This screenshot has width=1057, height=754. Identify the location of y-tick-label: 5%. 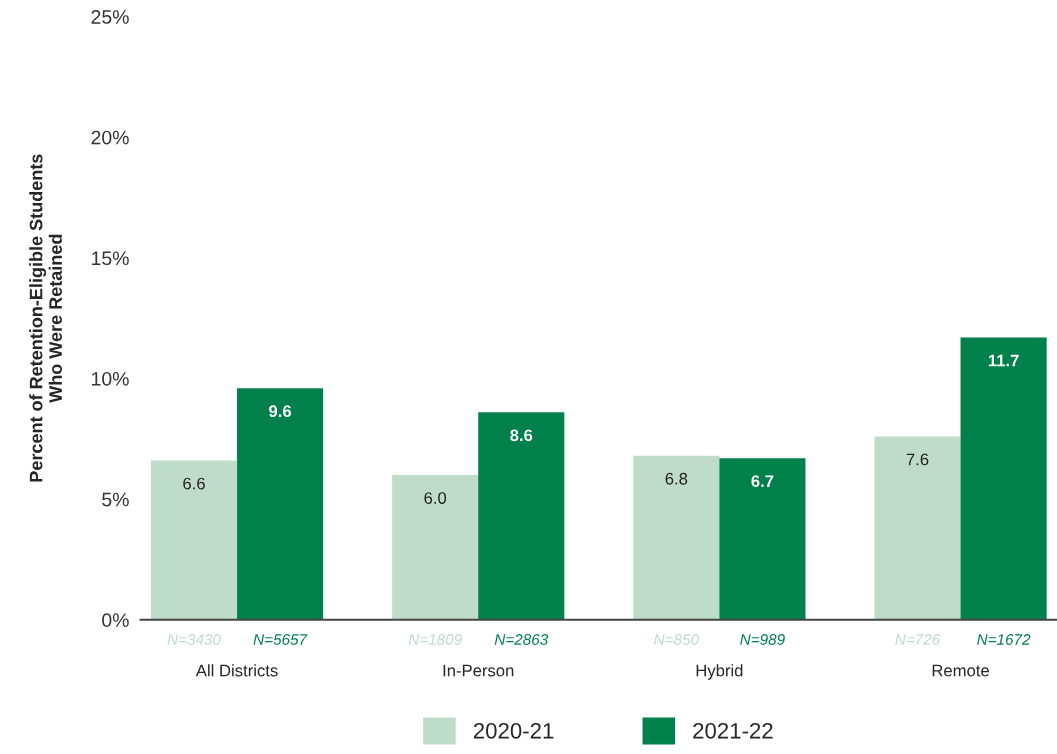
(115, 499).